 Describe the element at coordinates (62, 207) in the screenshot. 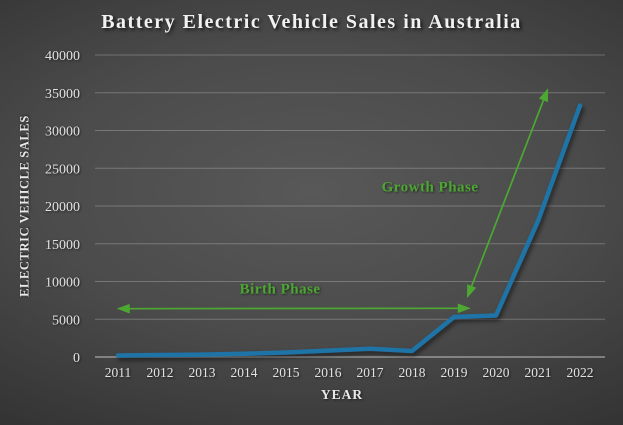

I see `y-tick-label: 20000` at that location.